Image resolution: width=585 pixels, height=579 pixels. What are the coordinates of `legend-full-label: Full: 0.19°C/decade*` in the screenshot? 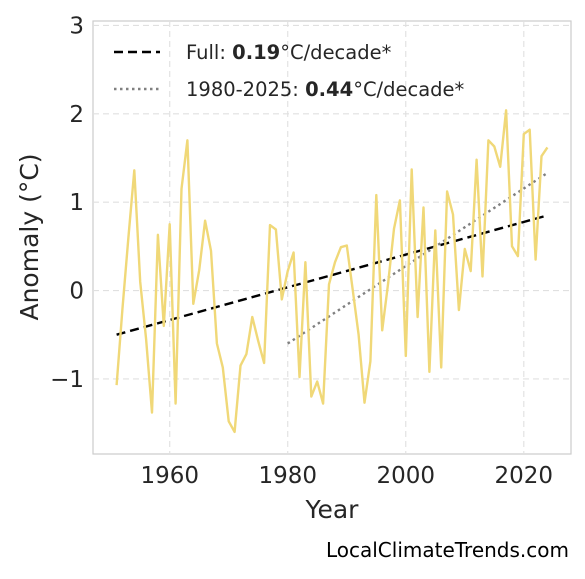 It's located at (289, 52).